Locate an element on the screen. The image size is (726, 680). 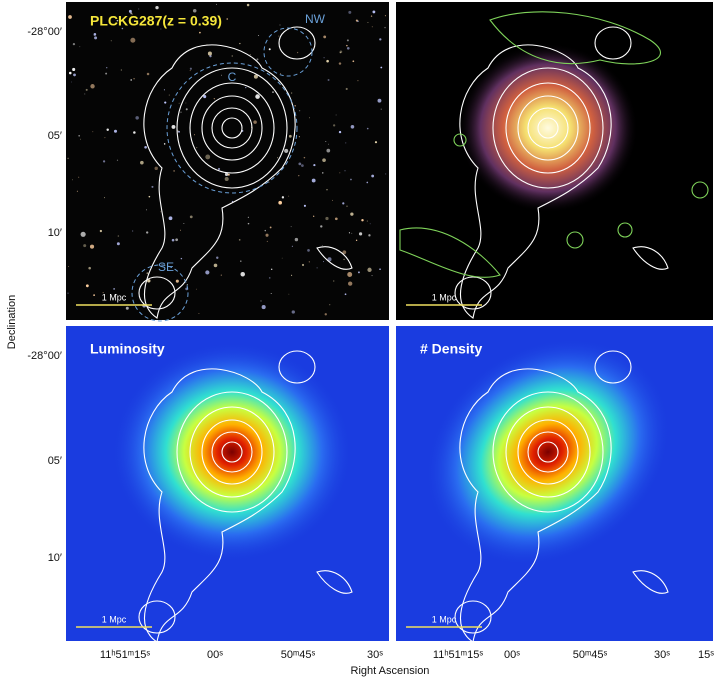
y-tick-label: 10′ is located at coordinates (55, 233).